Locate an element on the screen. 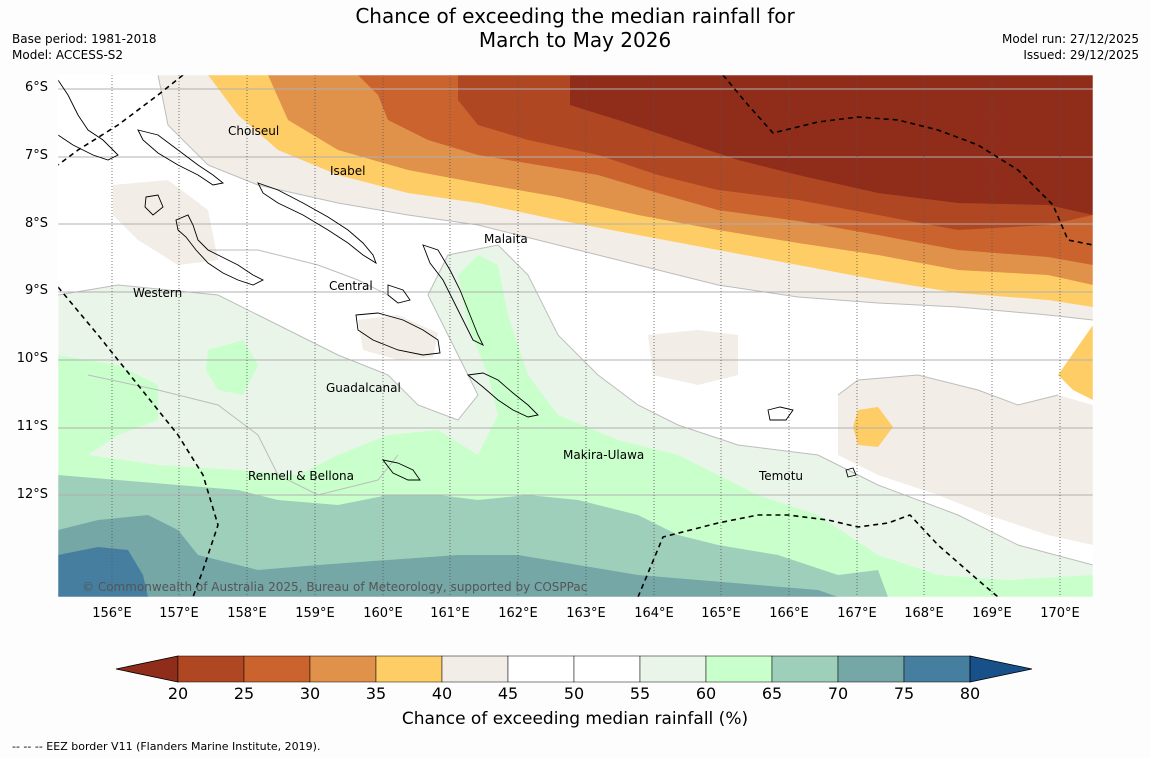  region-label-central: Central is located at coordinates (351, 286).